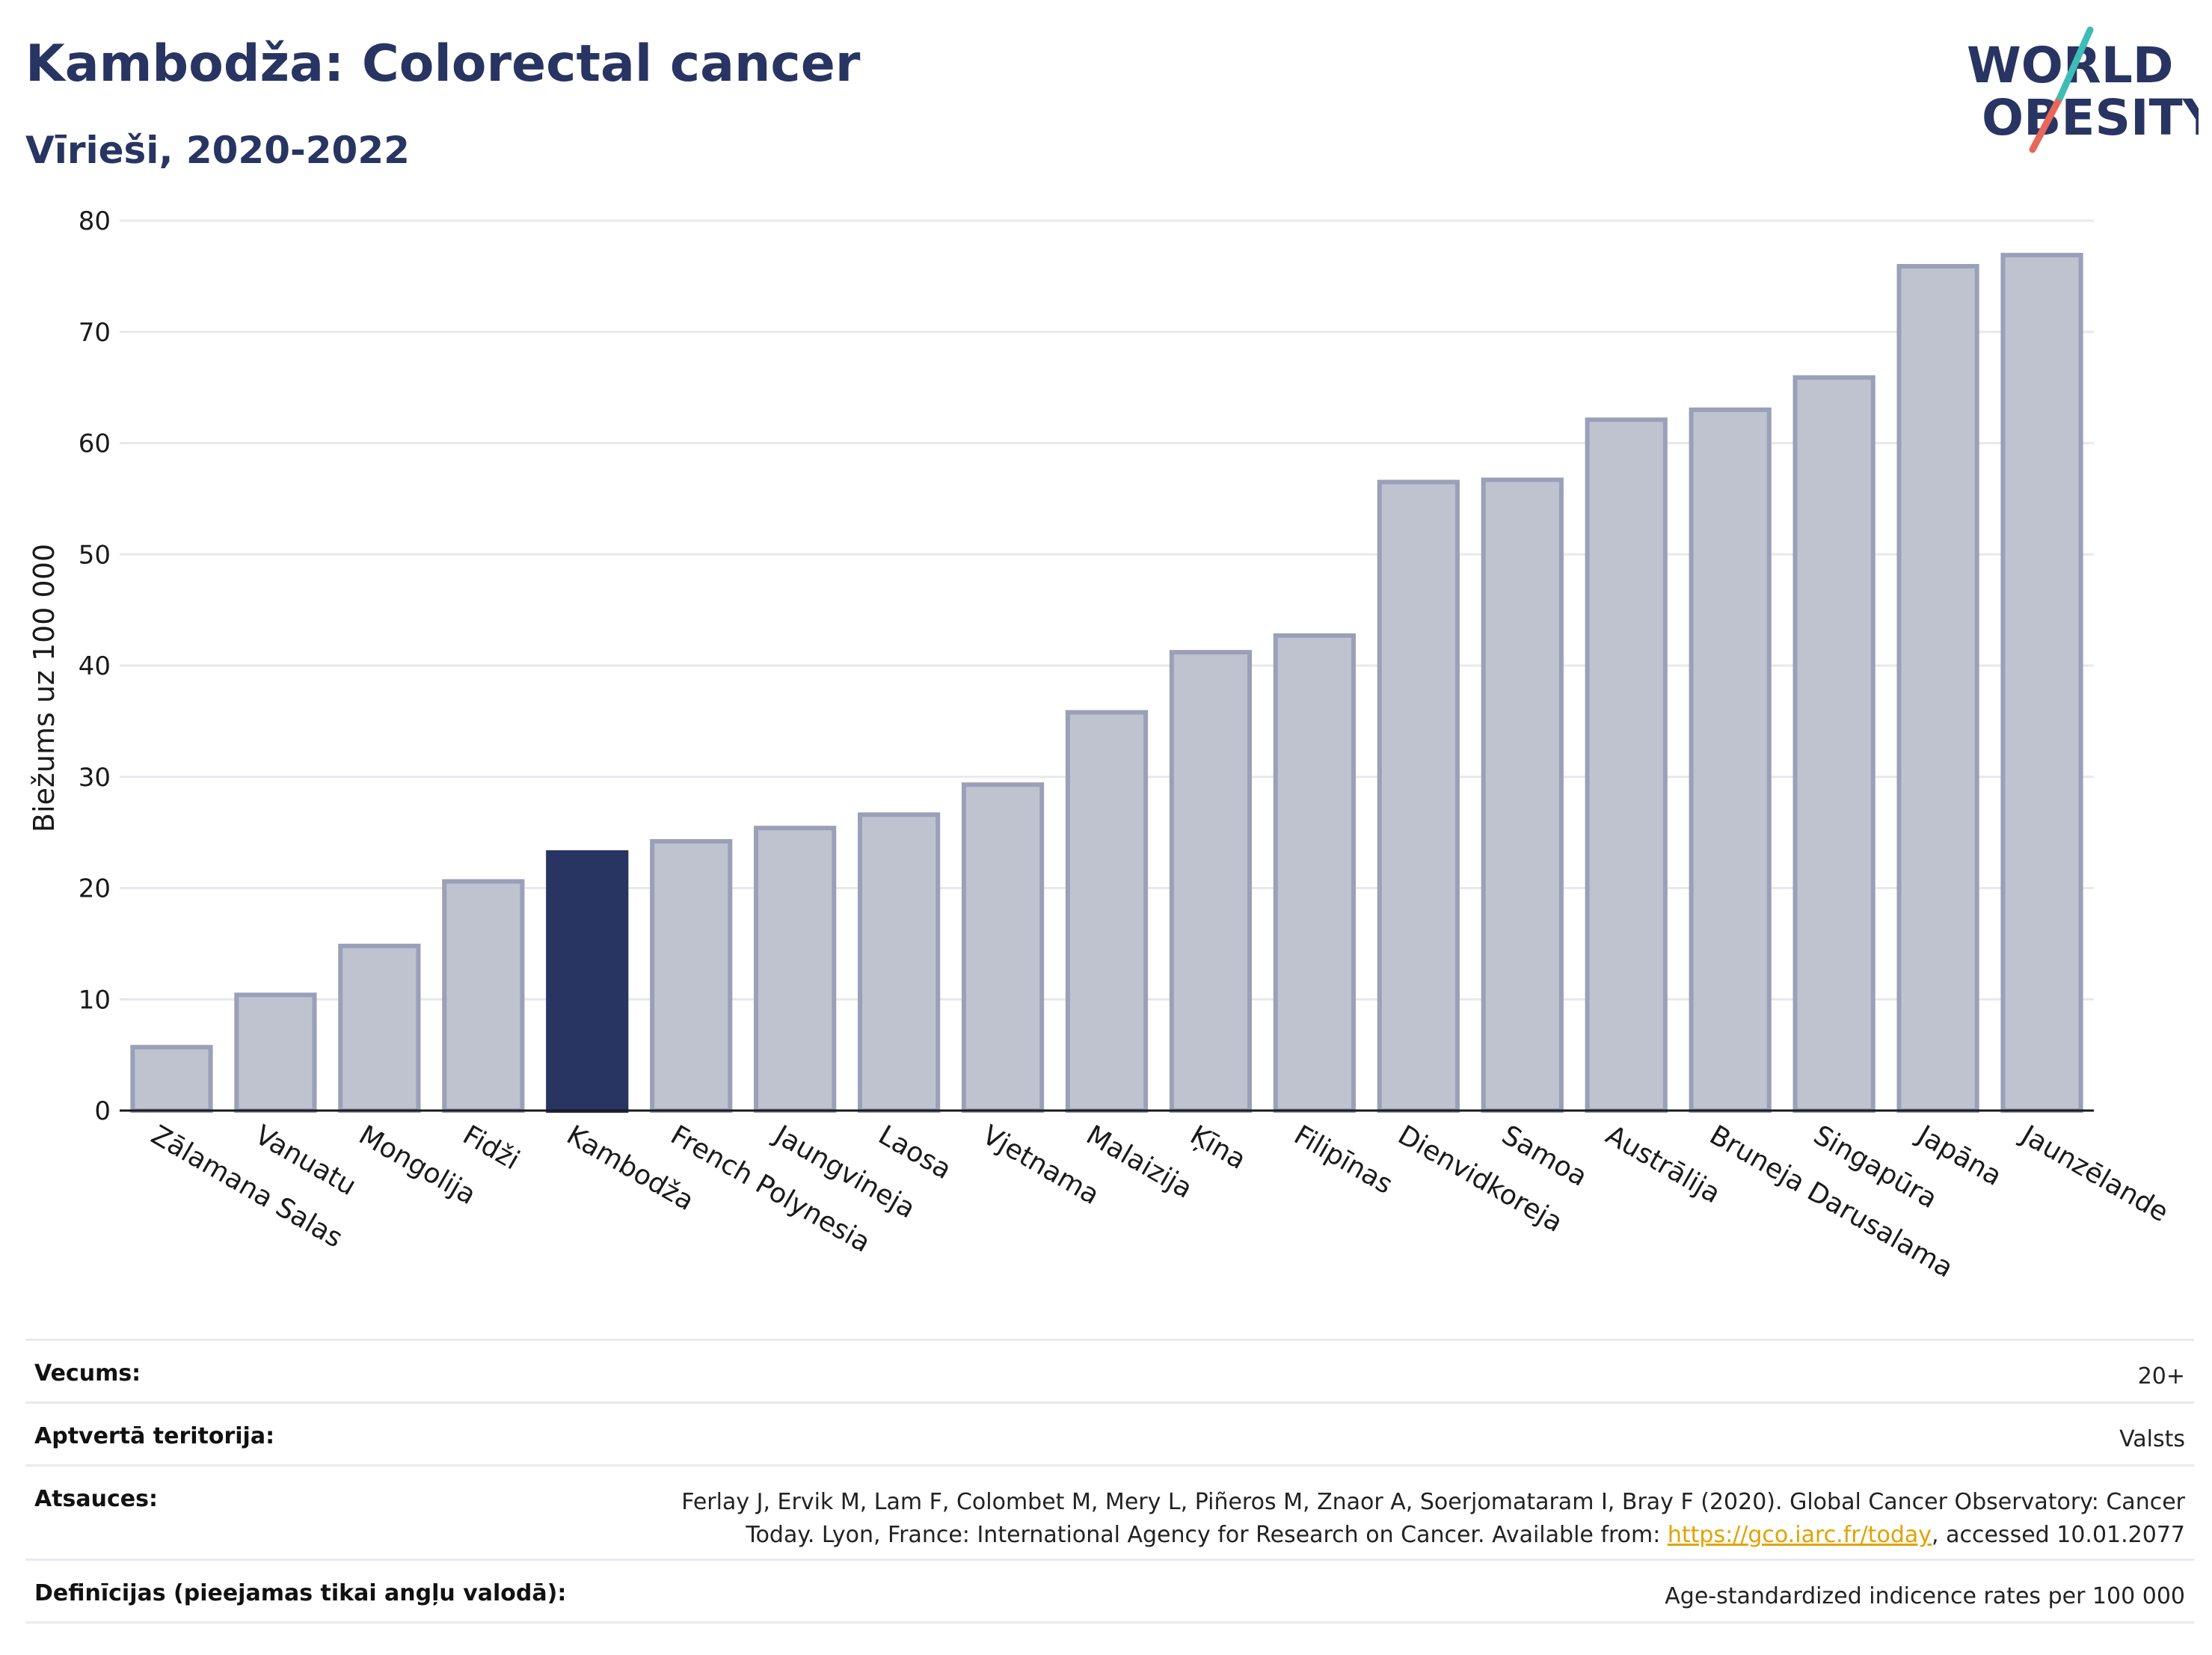 This screenshot has height=1655, width=2212. What do you see at coordinates (2075, 63) in the screenshot?
I see `logo-slash-teal` at bounding box center [2075, 63].